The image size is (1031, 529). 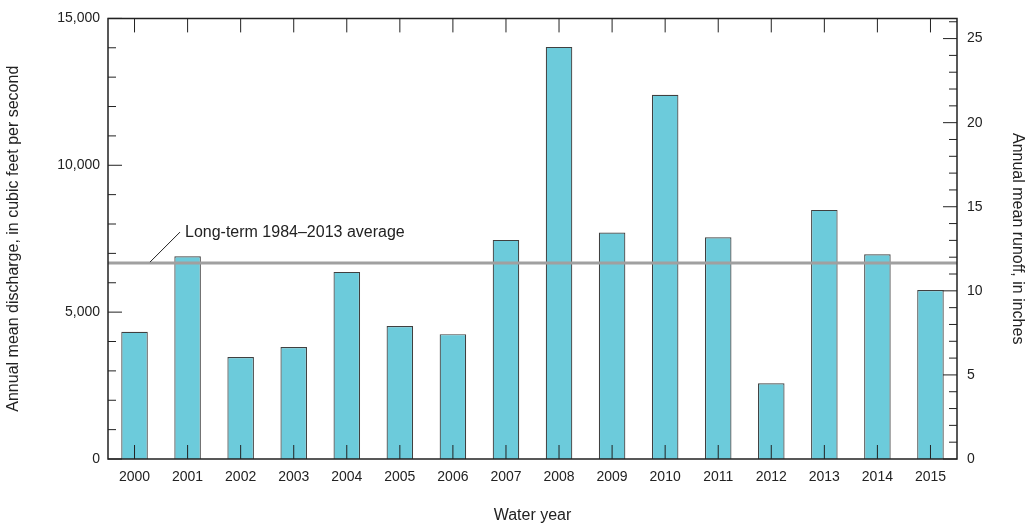 What do you see at coordinates (400, 476) in the screenshot?
I see `x-tick-label: 2005` at bounding box center [400, 476].